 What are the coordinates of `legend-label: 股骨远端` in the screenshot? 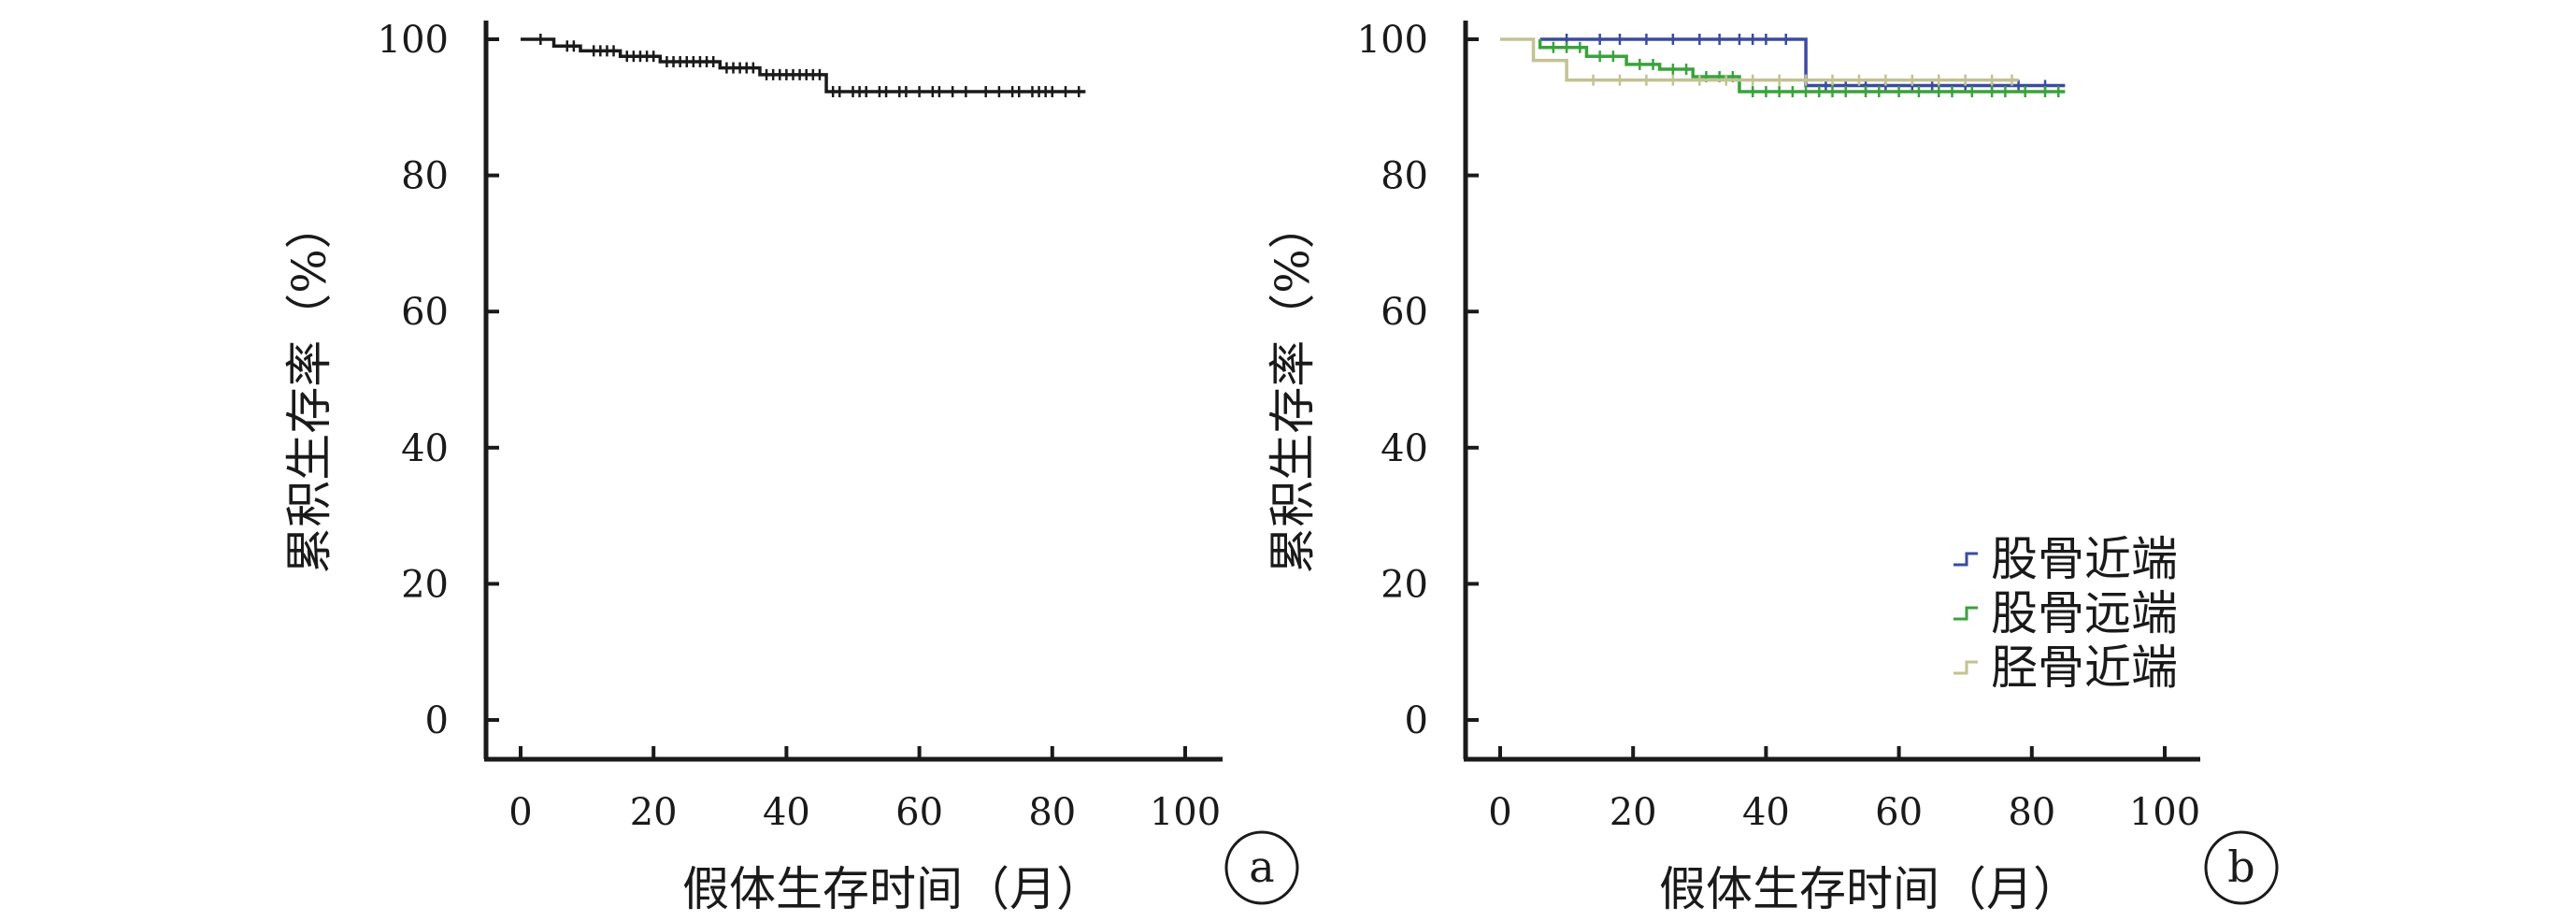 It's located at (2084, 613).